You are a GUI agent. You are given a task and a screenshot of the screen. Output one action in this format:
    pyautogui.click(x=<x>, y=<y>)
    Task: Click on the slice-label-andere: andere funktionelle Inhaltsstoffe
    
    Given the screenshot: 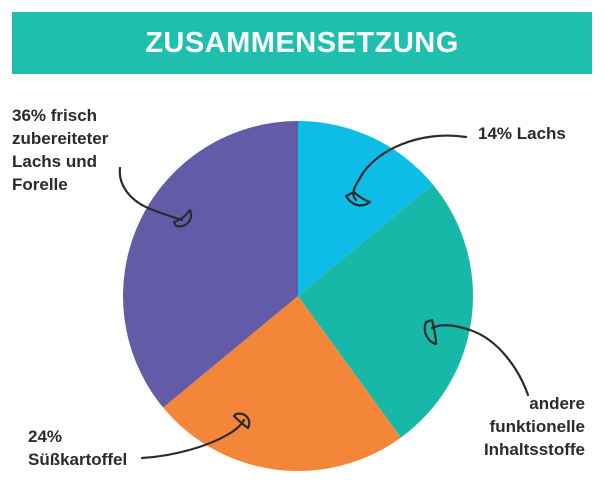 What is the action you would take?
    pyautogui.click(x=522, y=426)
    